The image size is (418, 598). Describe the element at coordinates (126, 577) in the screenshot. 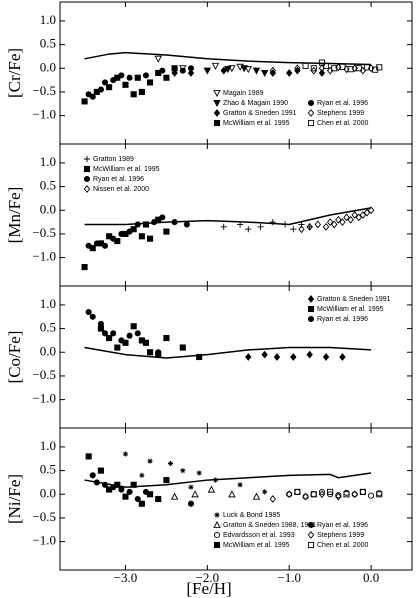

I see `x-tick-label: −3.0` at that location.